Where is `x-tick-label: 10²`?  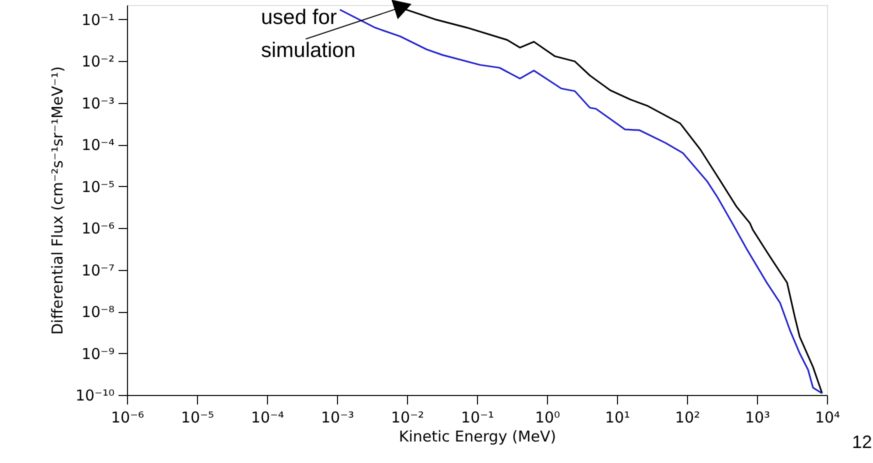
x-tick-label: 10² is located at coordinates (687, 417).